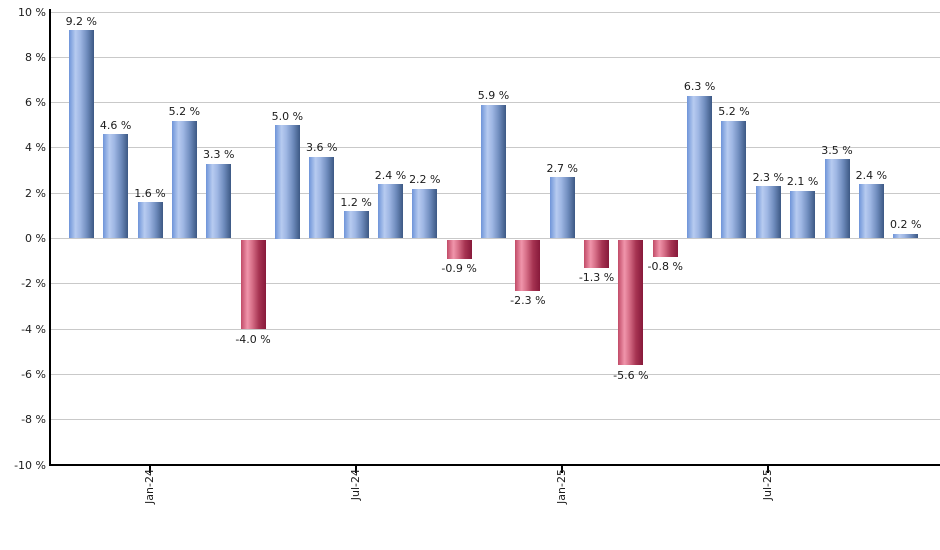  What do you see at coordinates (30, 465) in the screenshot?
I see `y-axis-tick-label: -10 %` at bounding box center [30, 465].